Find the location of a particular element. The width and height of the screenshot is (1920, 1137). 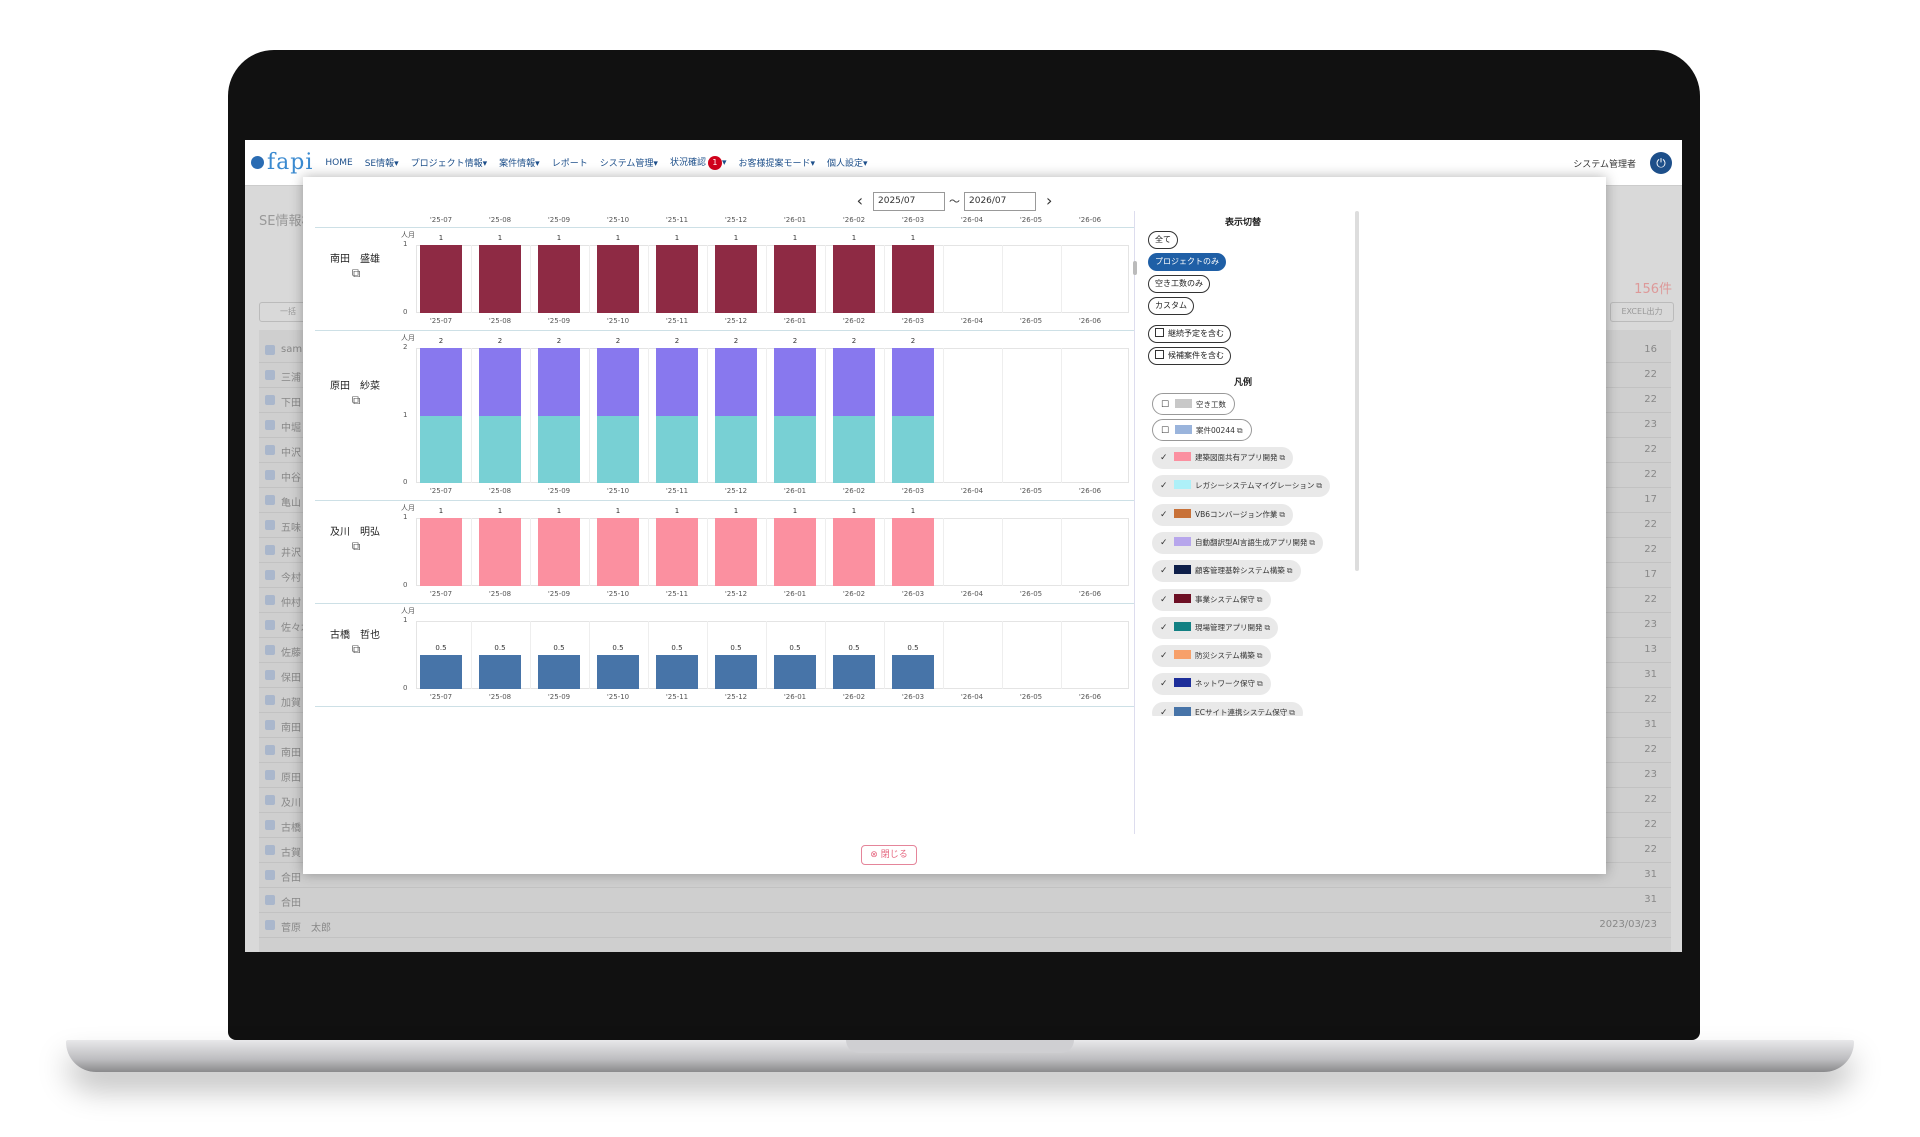

prev-period-icon: ‹ is located at coordinates (859, 200).